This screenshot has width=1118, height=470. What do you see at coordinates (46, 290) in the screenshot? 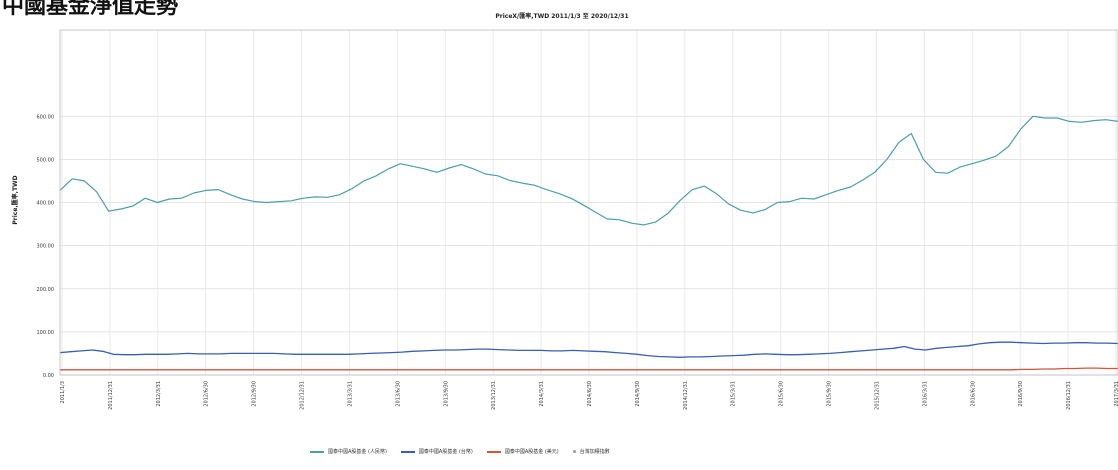
I see `y-tick-label: 200.00` at bounding box center [46, 290].